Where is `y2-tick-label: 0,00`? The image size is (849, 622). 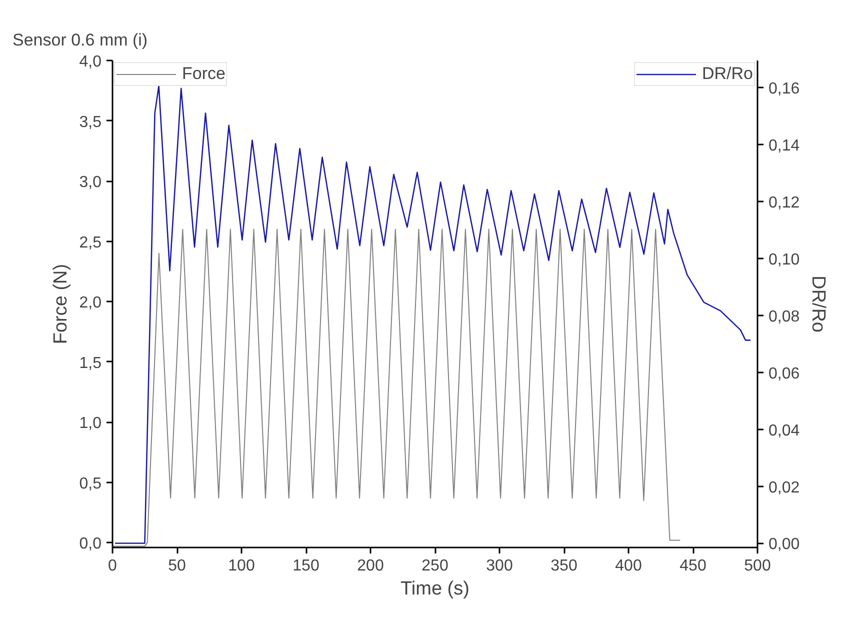
y2-tick-label: 0,00 is located at coordinates (784, 545).